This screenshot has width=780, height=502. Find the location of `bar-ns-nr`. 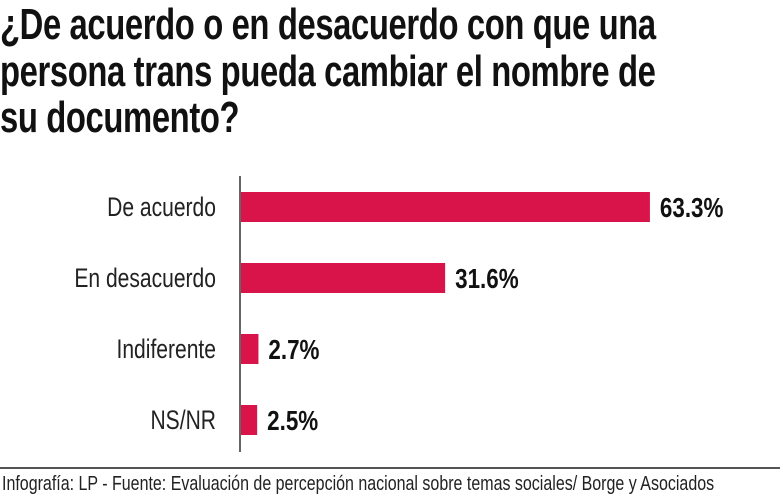

bar-ns-nr is located at coordinates (249, 420).